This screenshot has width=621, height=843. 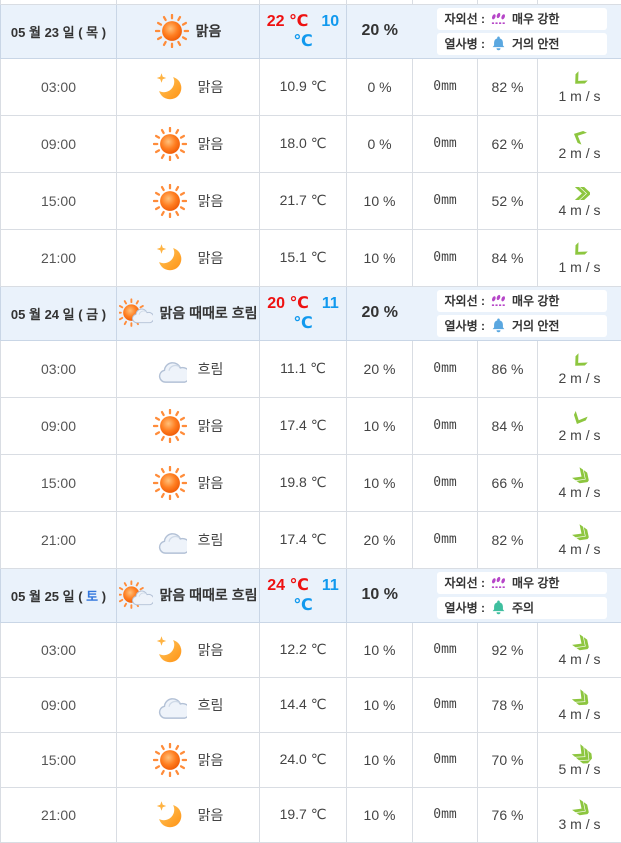 What do you see at coordinates (508, 704) in the screenshot?
I see `humidity-cell: 78 %` at bounding box center [508, 704].